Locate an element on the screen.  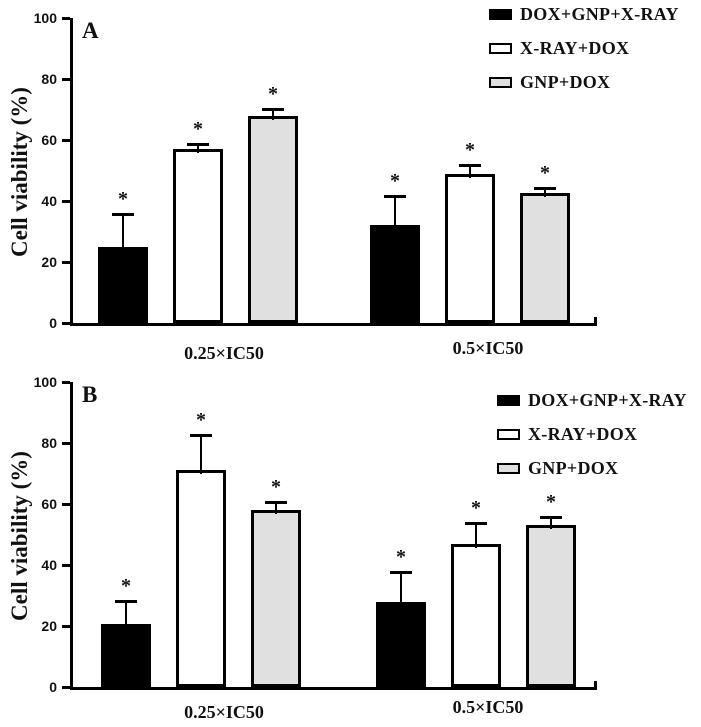
legend-b: DOX+GNP+X-RAY X-RAY+DOX GNP+DOX is located at coordinates (592, 434).